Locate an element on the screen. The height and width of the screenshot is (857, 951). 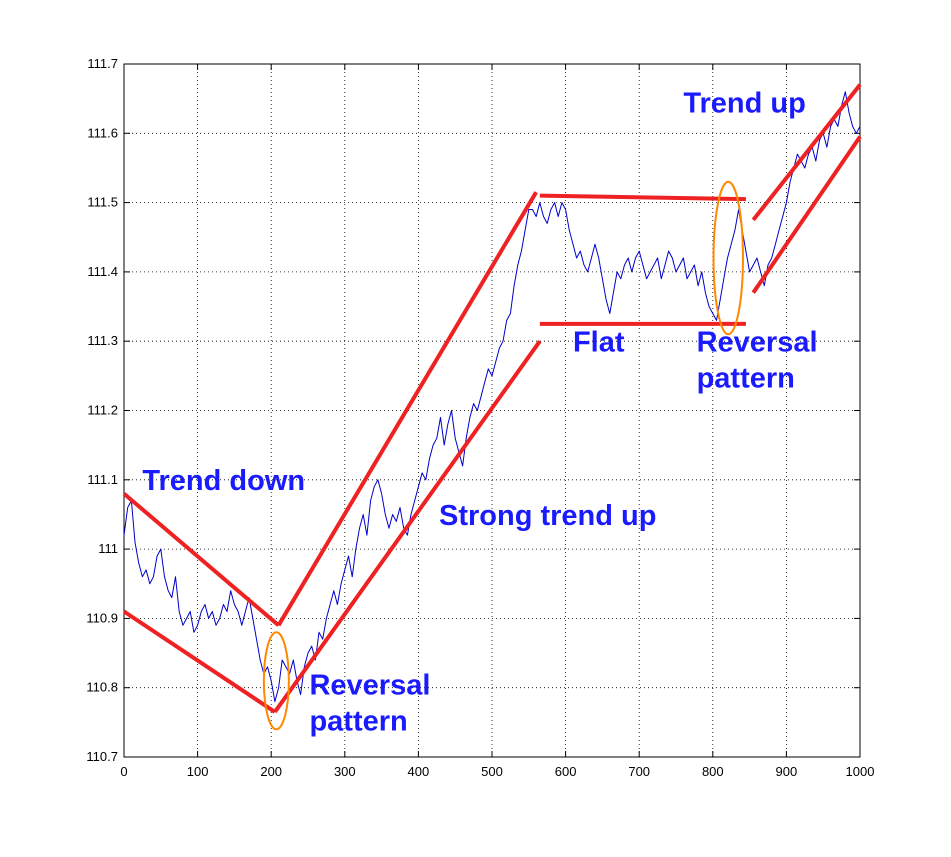
annotation-label: Trend down is located at coordinates (223, 481).